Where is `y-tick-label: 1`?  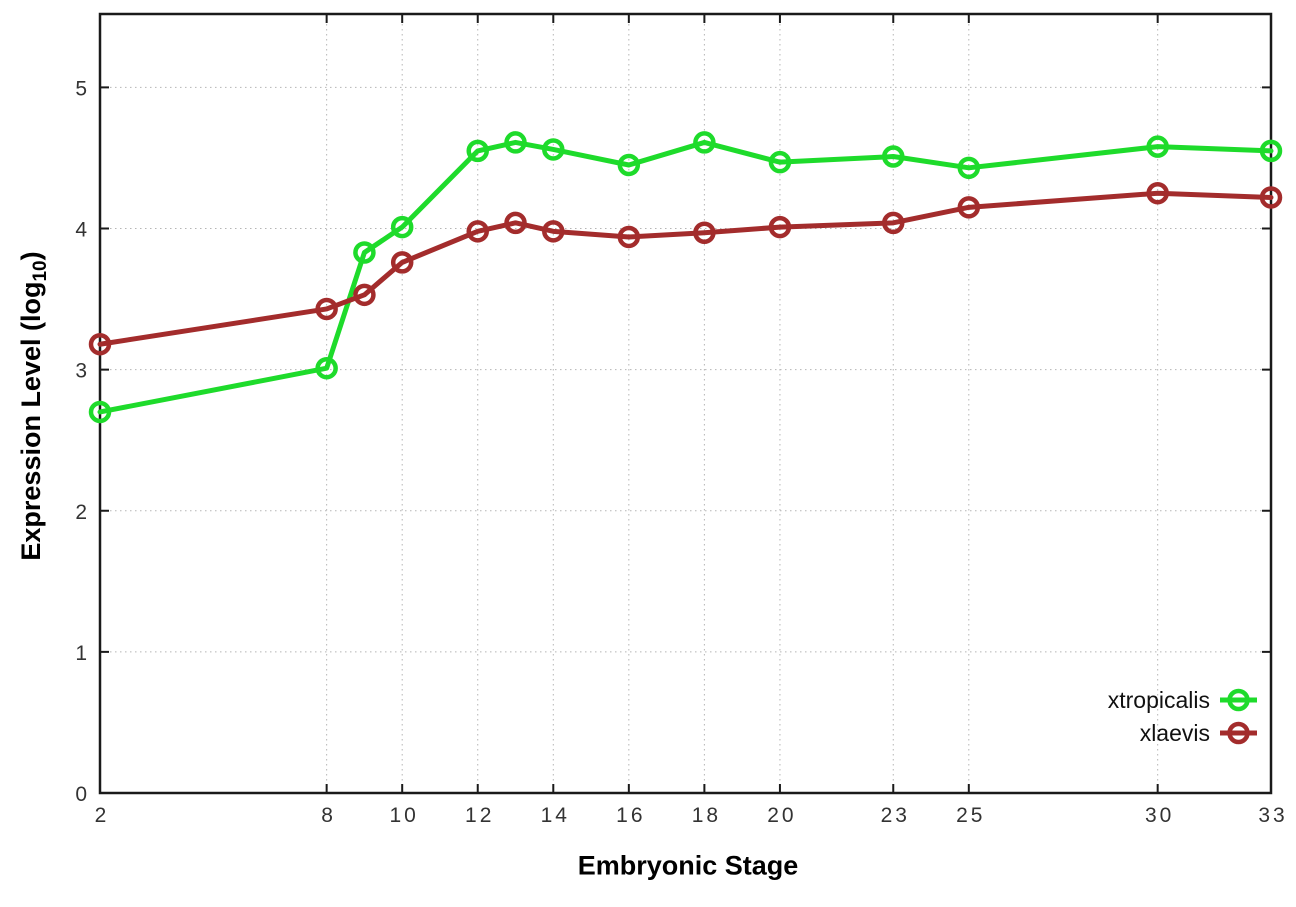 y-tick-label: 1 is located at coordinates (82, 653).